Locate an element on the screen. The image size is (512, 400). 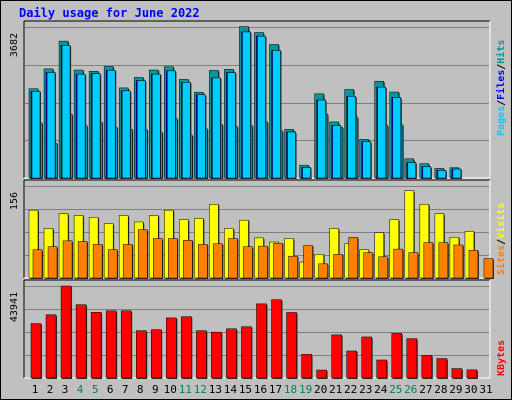
x-tick-label: 15 is located at coordinates (245, 389).